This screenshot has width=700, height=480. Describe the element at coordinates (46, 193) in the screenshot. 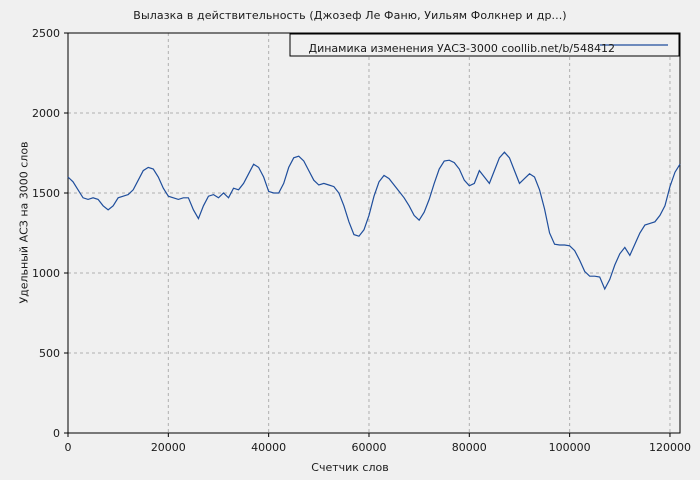

I see `svg-text: 1500` at that location.